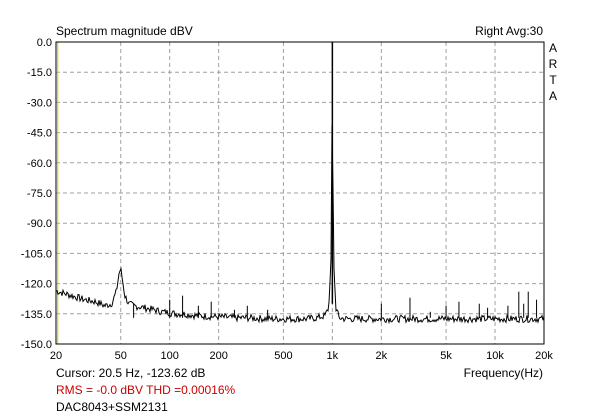 This screenshot has width=600, height=419. Describe the element at coordinates (36, 254) in the screenshot. I see `y-tick-label: -105.0` at that location.